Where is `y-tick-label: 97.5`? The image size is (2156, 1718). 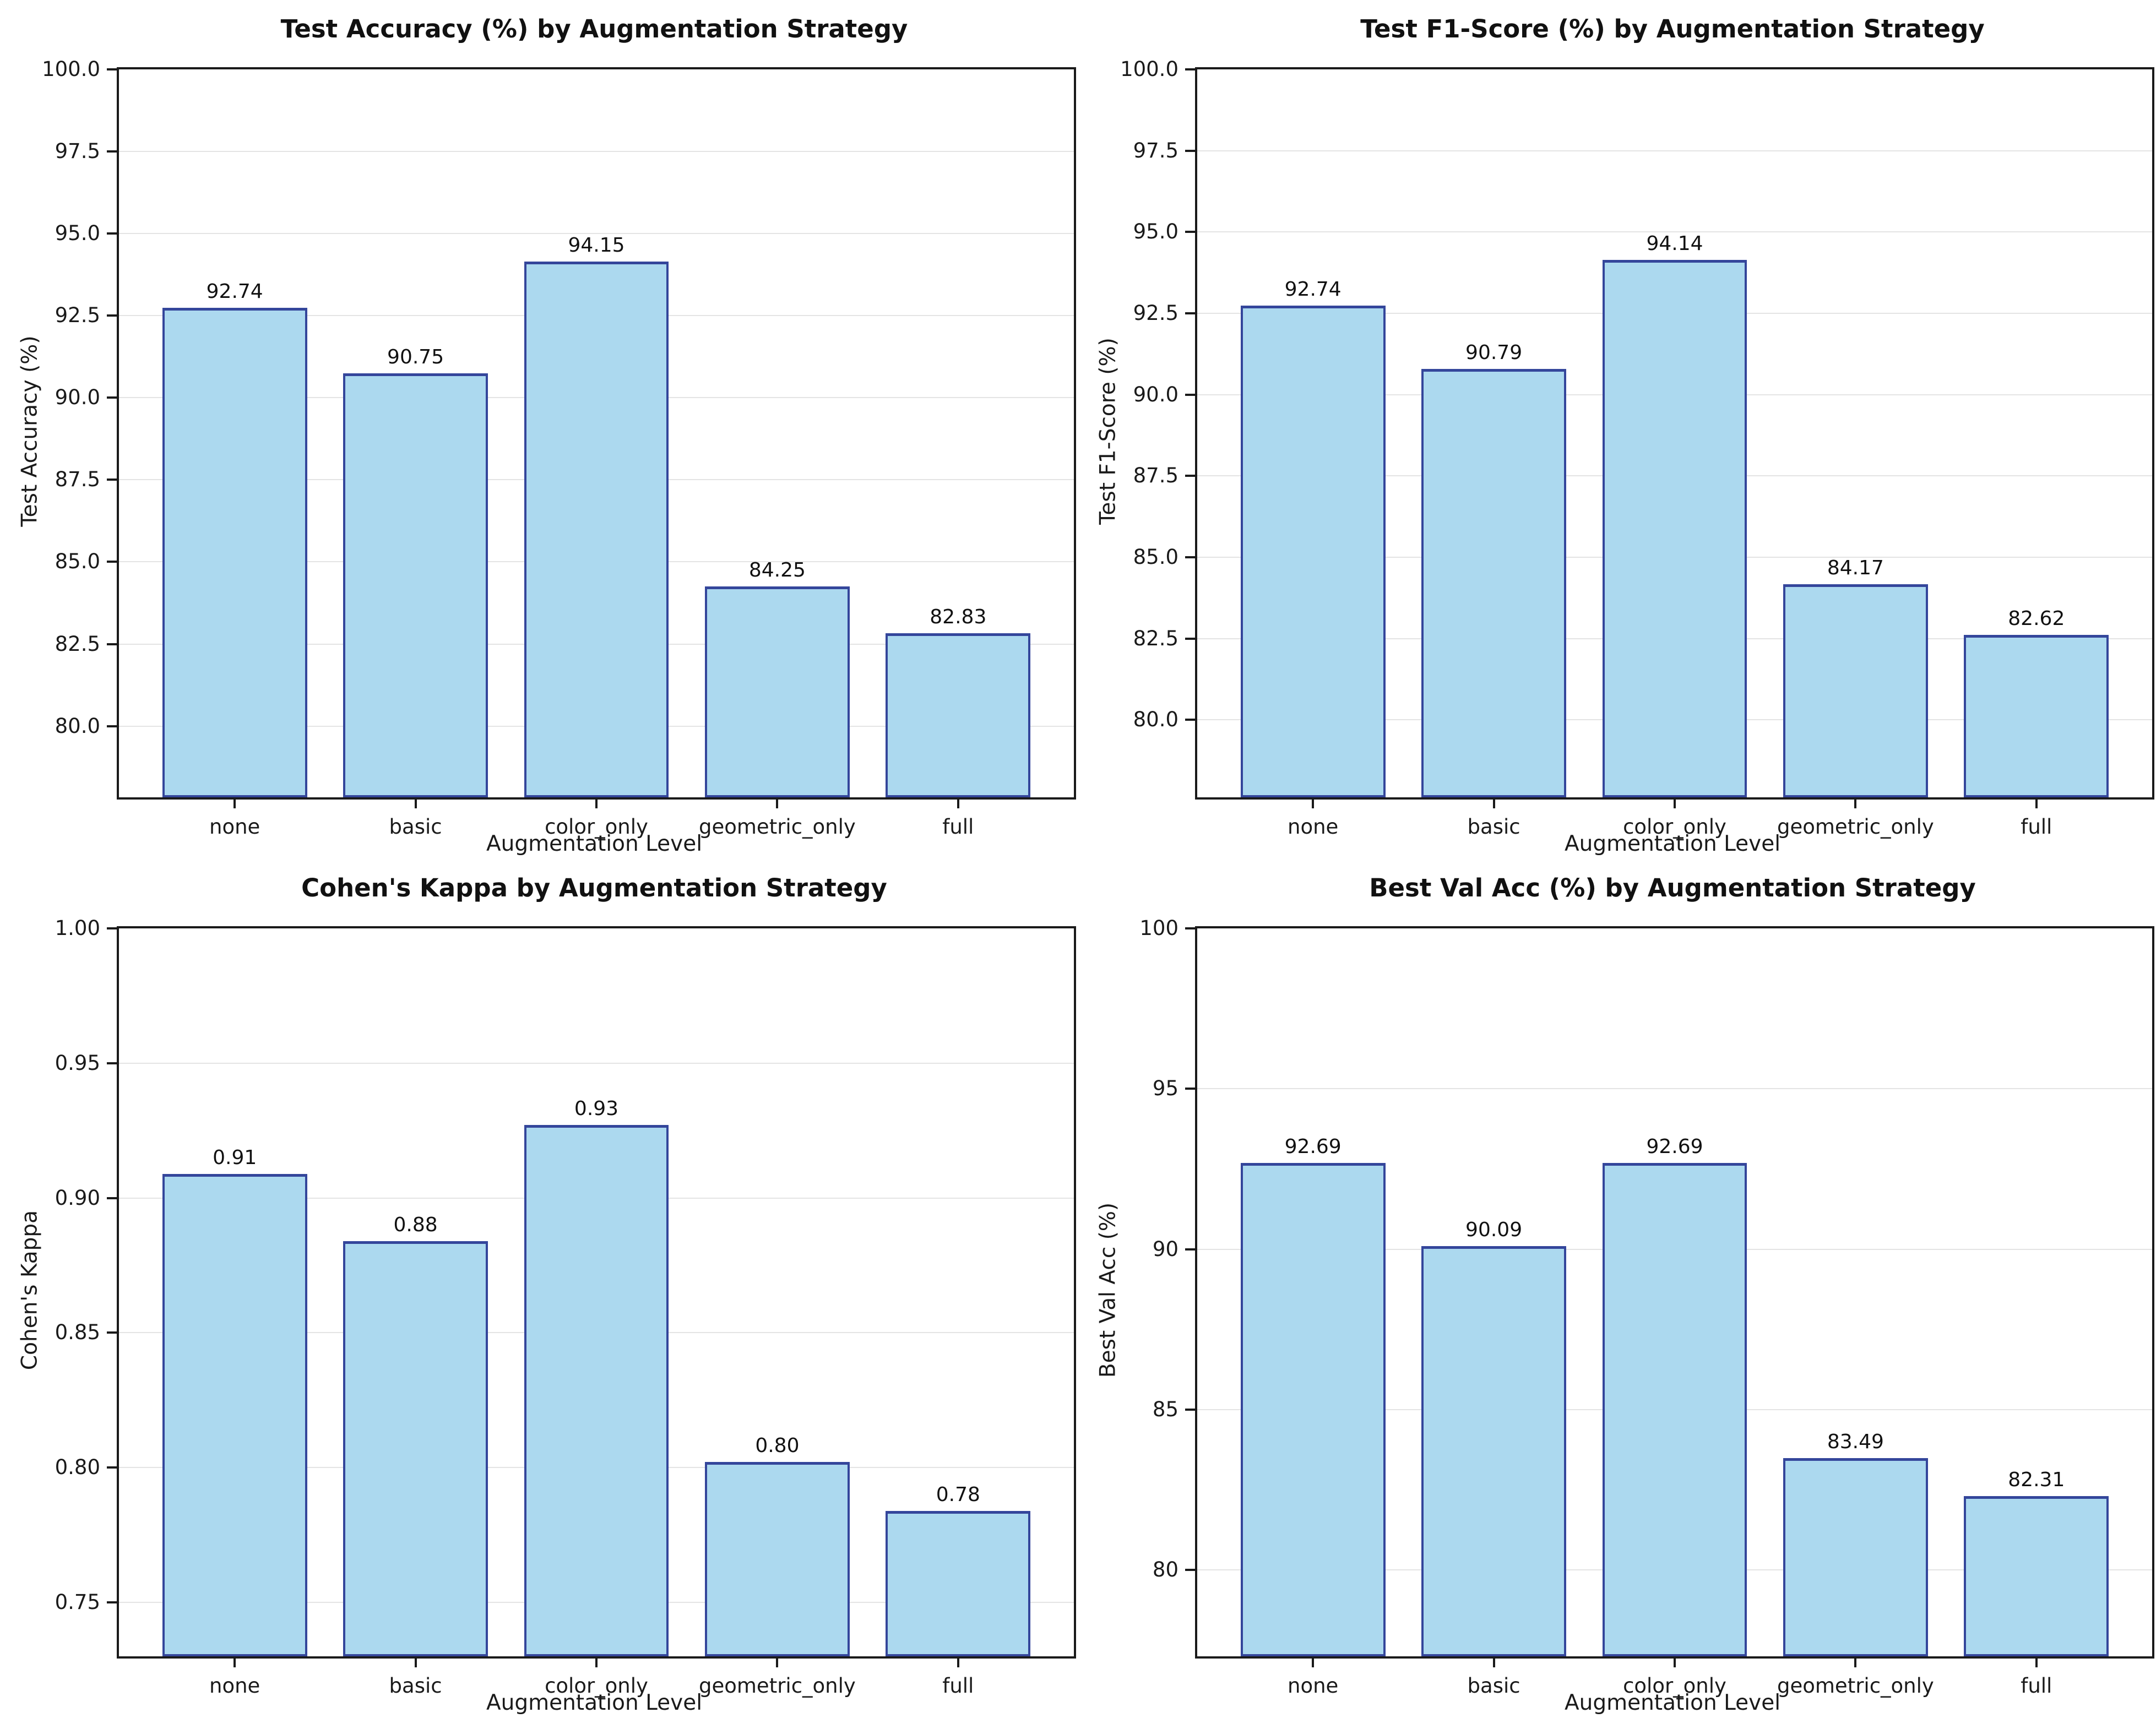
y-tick-label: 97.5 is located at coordinates (1156, 150).